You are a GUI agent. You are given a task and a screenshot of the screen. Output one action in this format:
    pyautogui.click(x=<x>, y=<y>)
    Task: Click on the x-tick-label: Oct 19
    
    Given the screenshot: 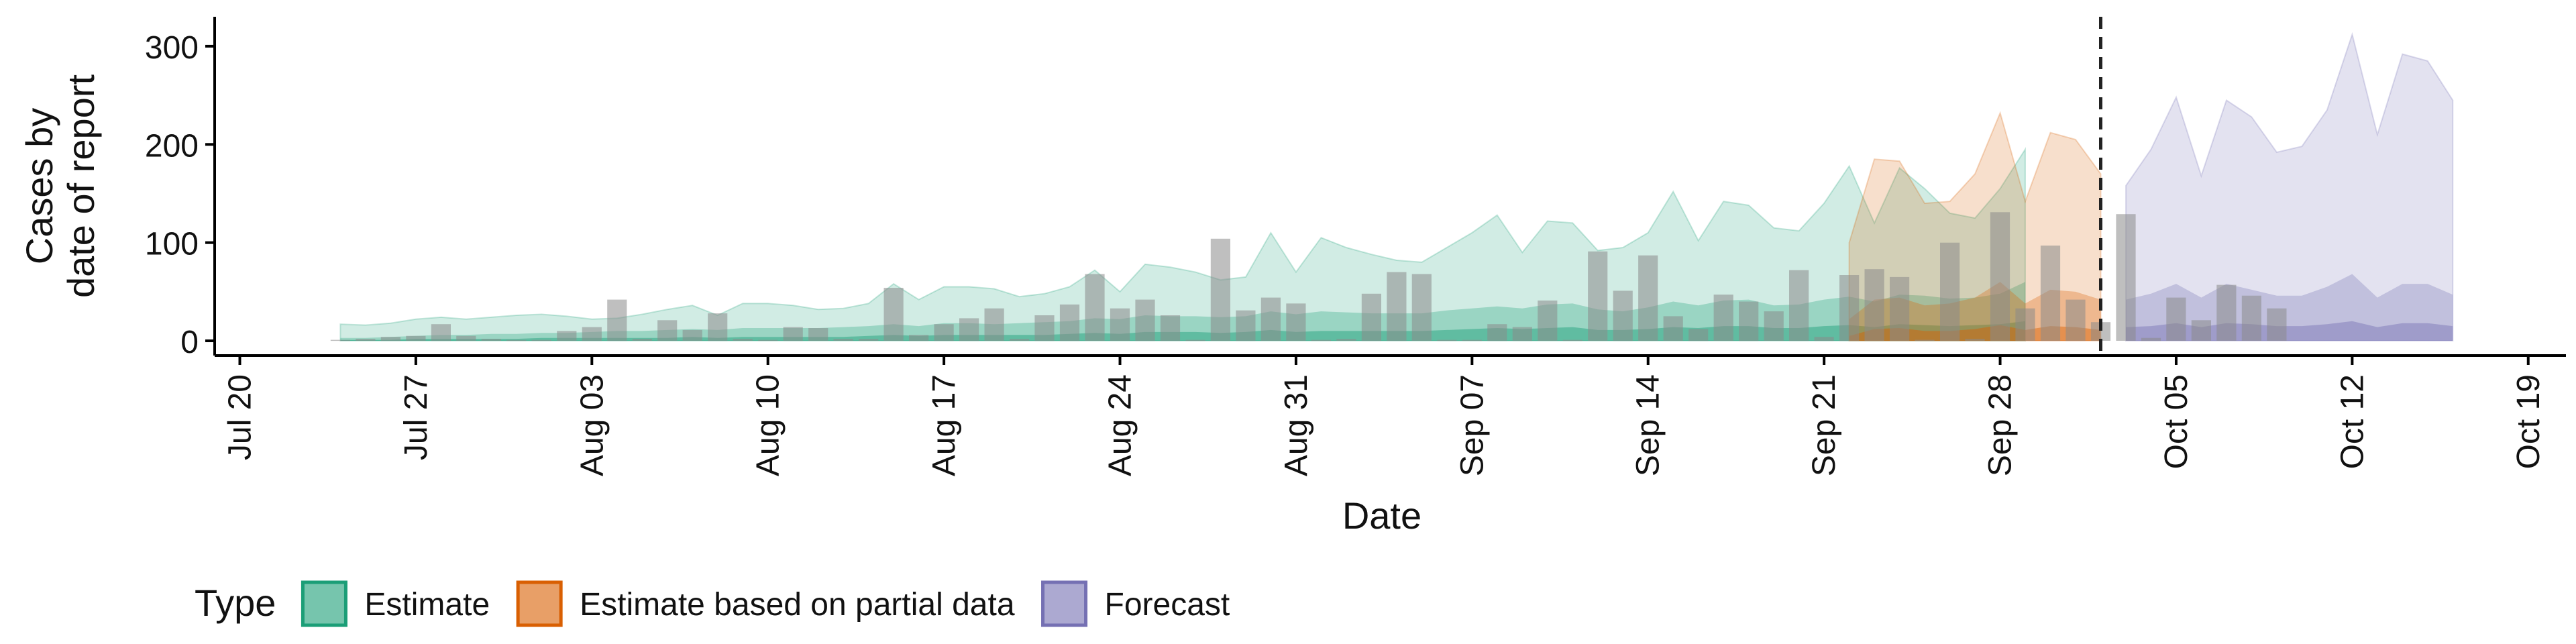 What is the action you would take?
    pyautogui.click(x=2528, y=421)
    